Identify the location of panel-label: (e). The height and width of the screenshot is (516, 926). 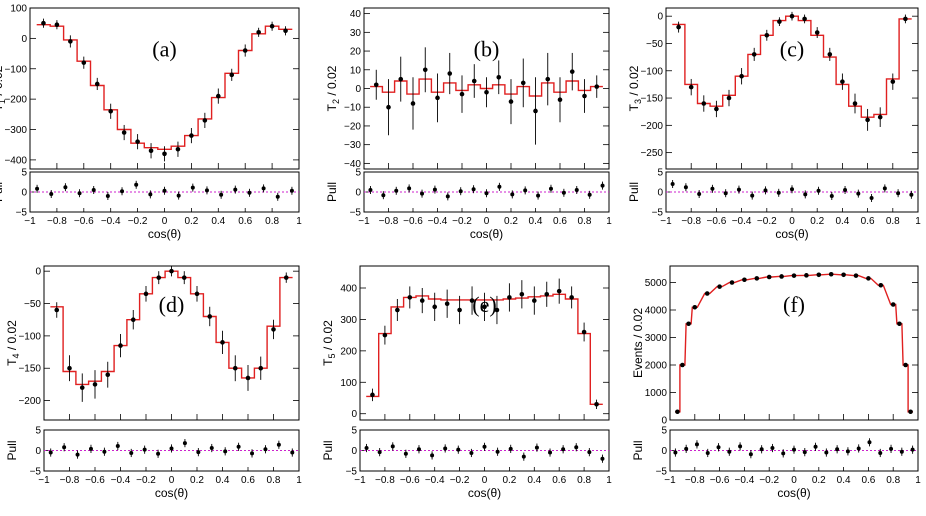
(484, 304).